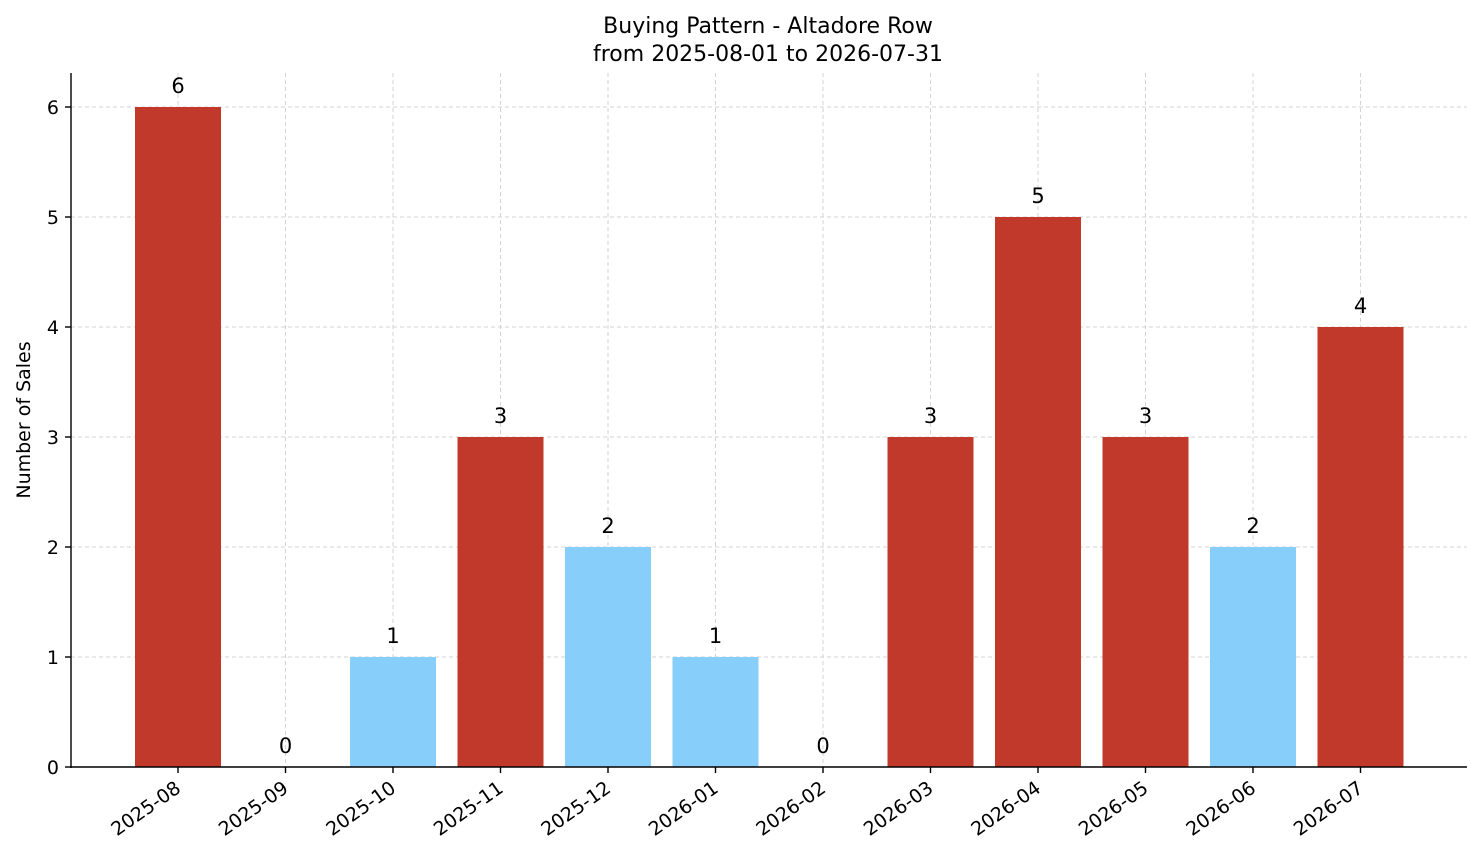 This screenshot has width=1481, height=863. Describe the element at coordinates (1037, 196) in the screenshot. I see `bar-value-label: 5` at that location.